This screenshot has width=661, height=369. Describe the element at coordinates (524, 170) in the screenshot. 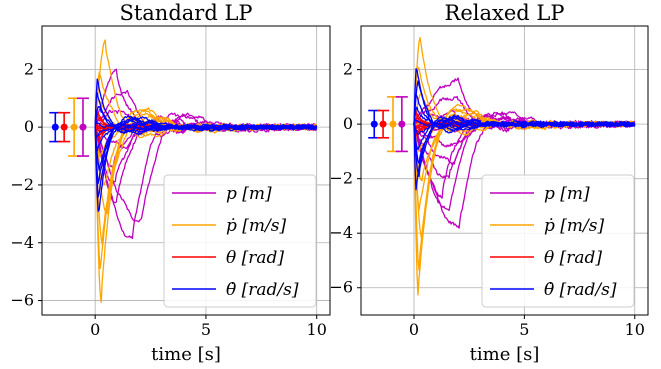

I see `series-line-p` at that location.